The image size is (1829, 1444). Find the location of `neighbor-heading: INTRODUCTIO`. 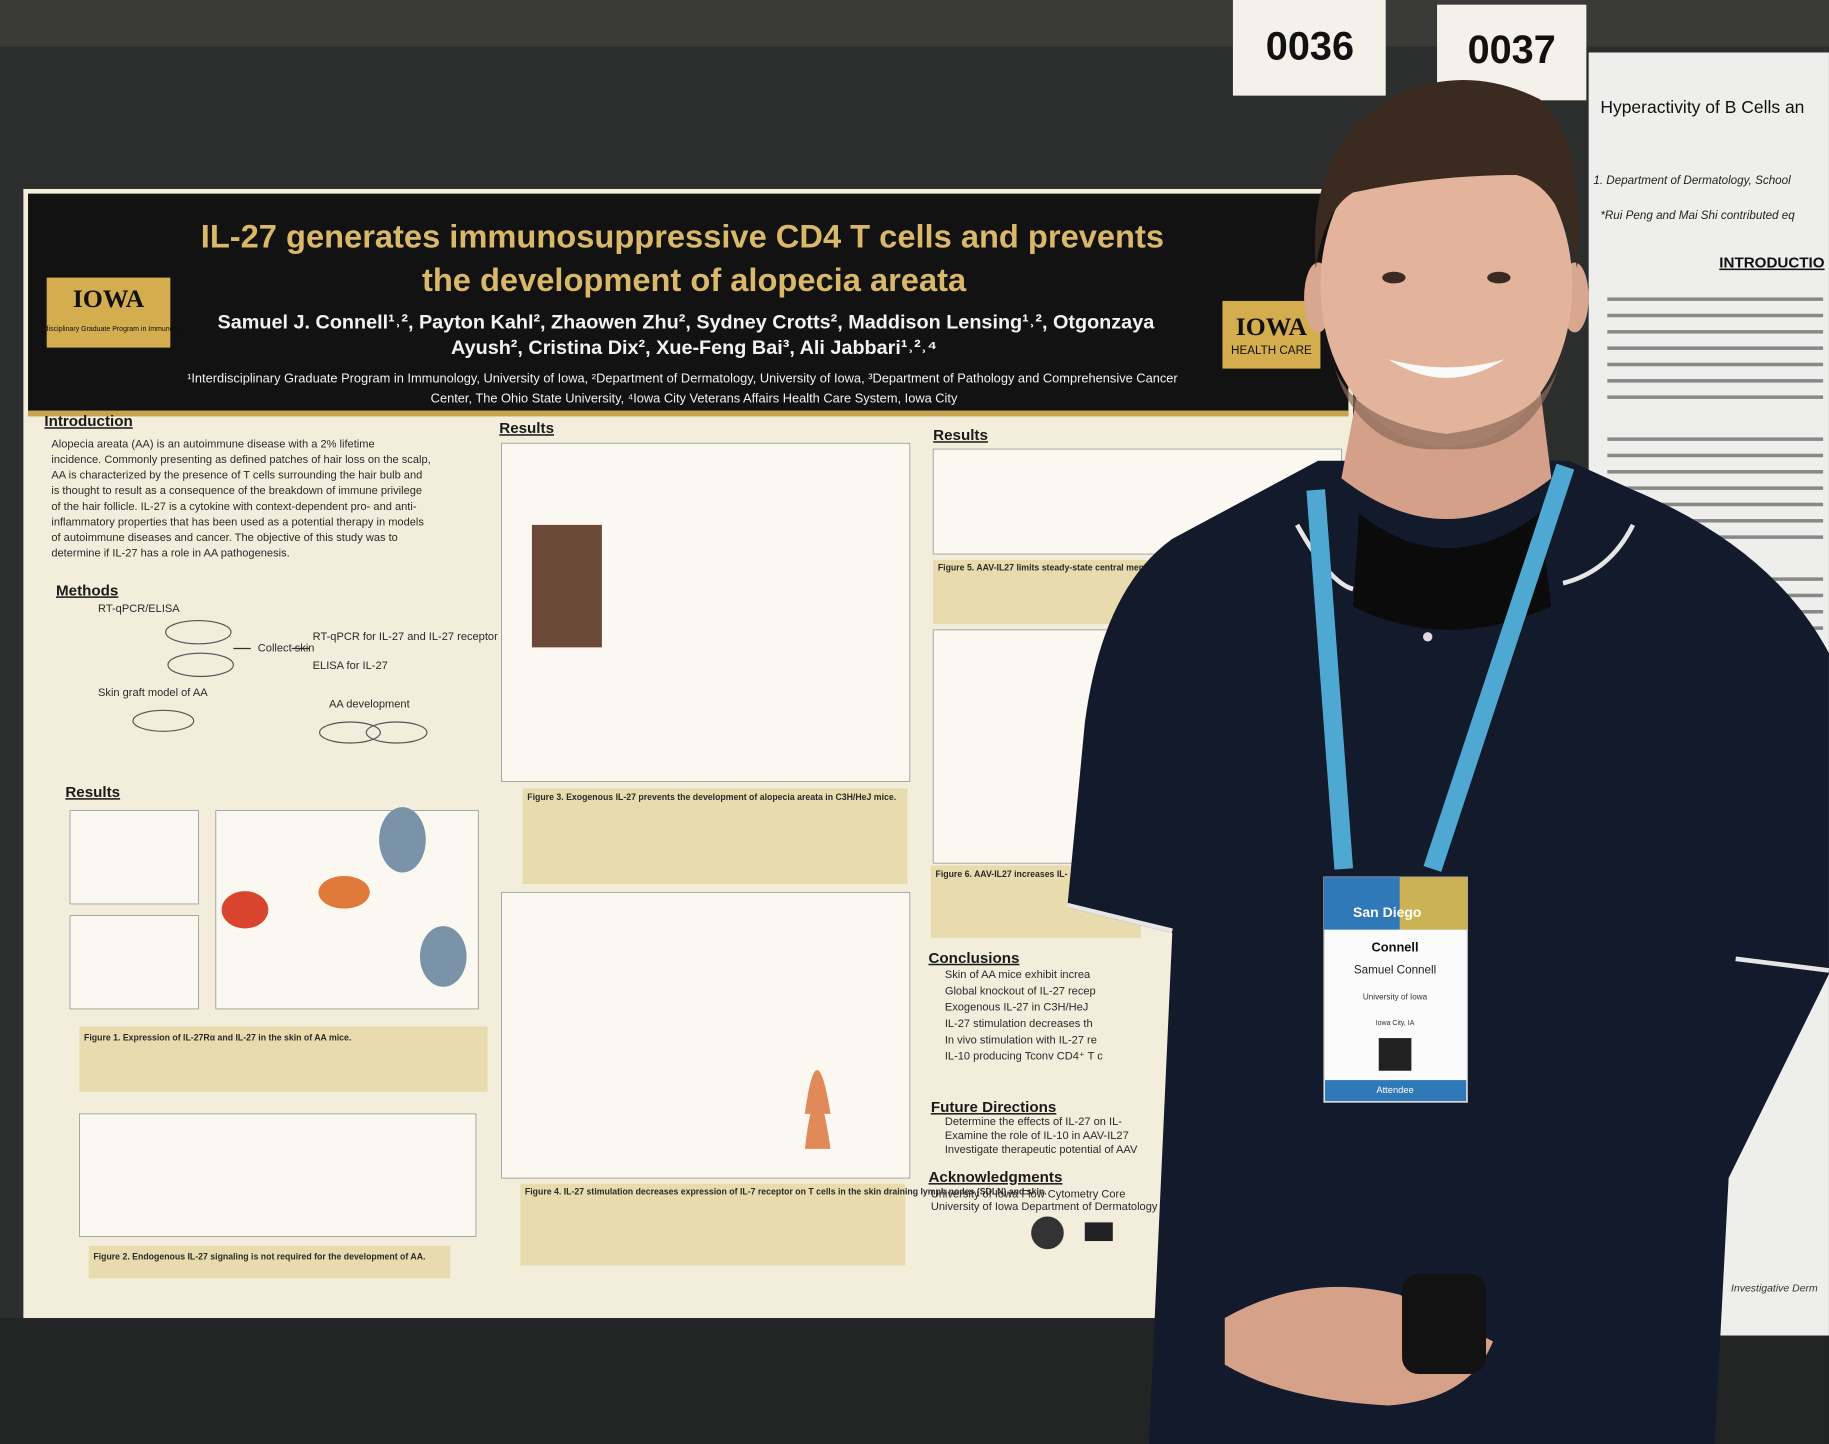

neighbor-heading: INTRODUCTIO is located at coordinates (1771, 263).